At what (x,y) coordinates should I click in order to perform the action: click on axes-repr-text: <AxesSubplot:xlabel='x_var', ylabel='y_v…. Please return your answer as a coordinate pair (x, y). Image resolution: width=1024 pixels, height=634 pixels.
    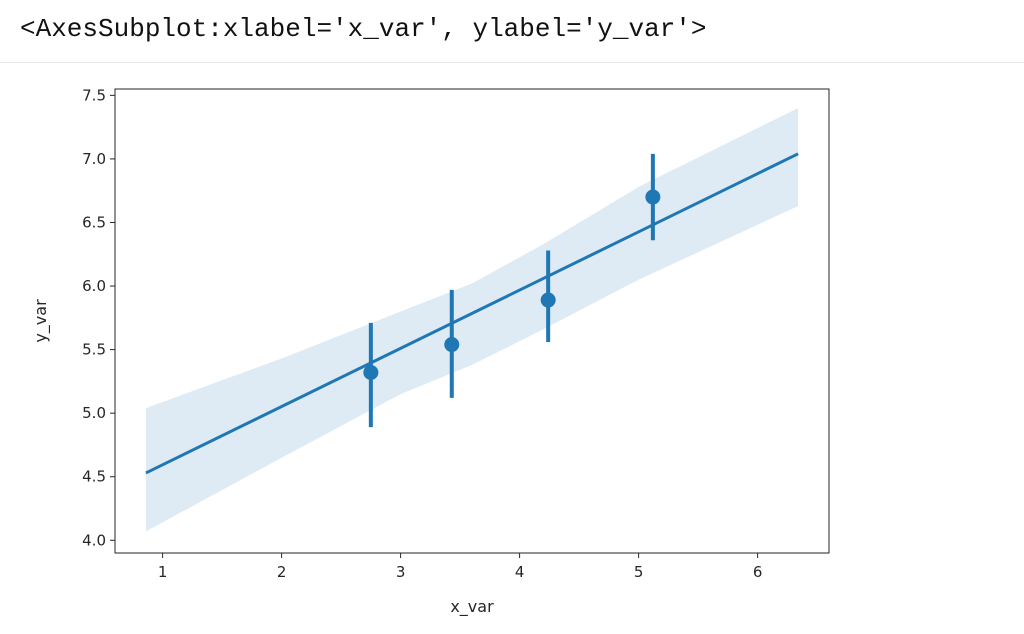
    Looking at the image, I should click on (363, 29).